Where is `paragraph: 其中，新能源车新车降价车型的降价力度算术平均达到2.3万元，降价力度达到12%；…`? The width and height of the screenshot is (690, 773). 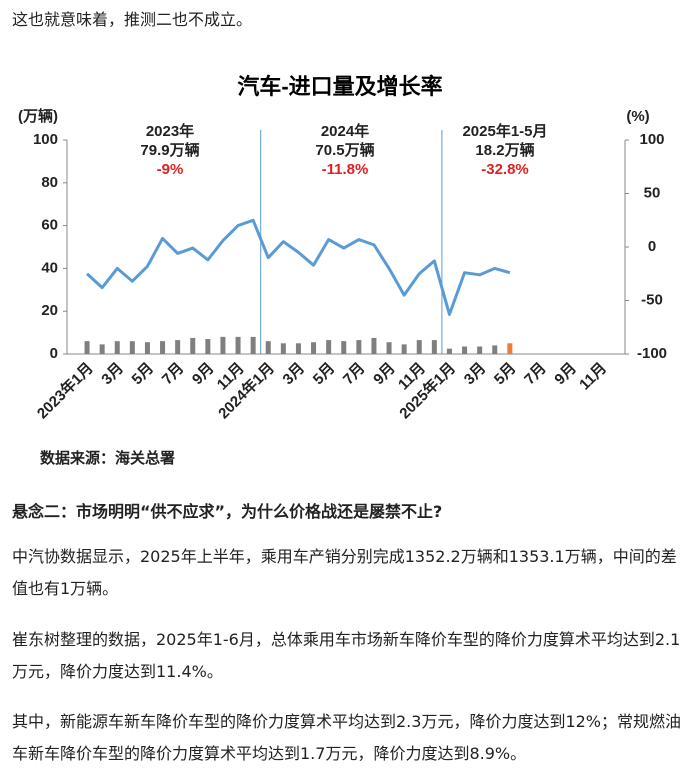
paragraph: 其中，新能源车新车降价车型的降价力度算术平均达到2.3万元，降价力度达到12%；… is located at coordinates (347, 737).